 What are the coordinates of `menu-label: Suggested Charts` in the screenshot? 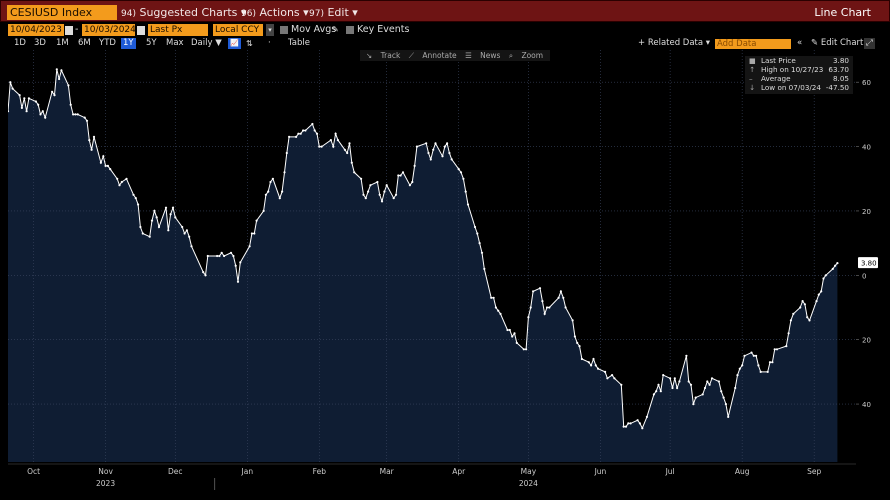 It's located at (188, 12).